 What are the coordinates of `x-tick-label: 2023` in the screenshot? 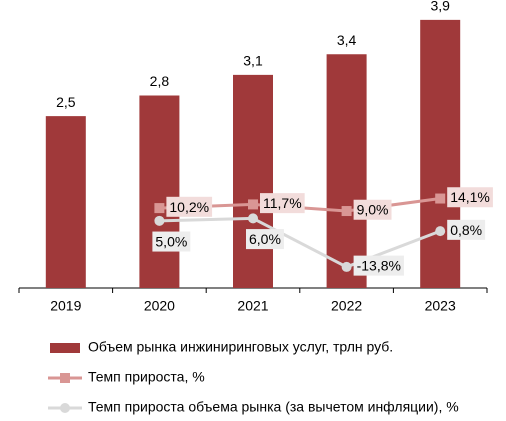 It's located at (440, 306).